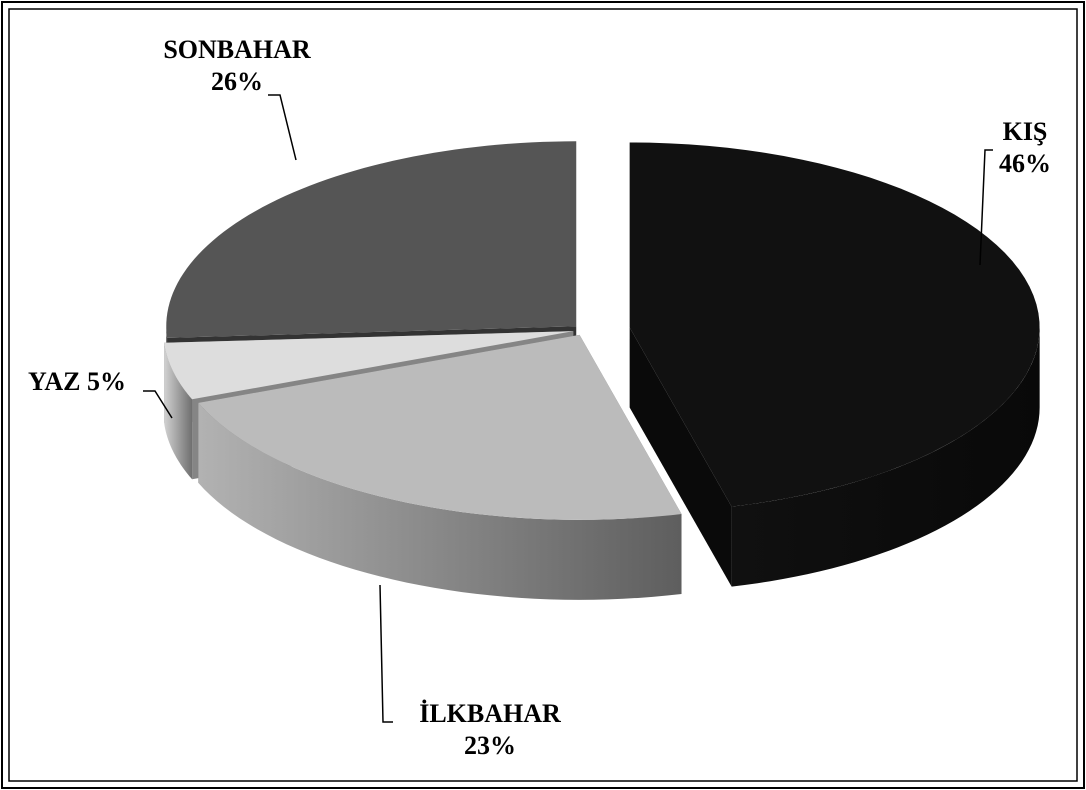 The width and height of the screenshot is (1086, 790). What do you see at coordinates (490, 713) in the screenshot?
I see `category-label: İLKBAHAR` at bounding box center [490, 713].